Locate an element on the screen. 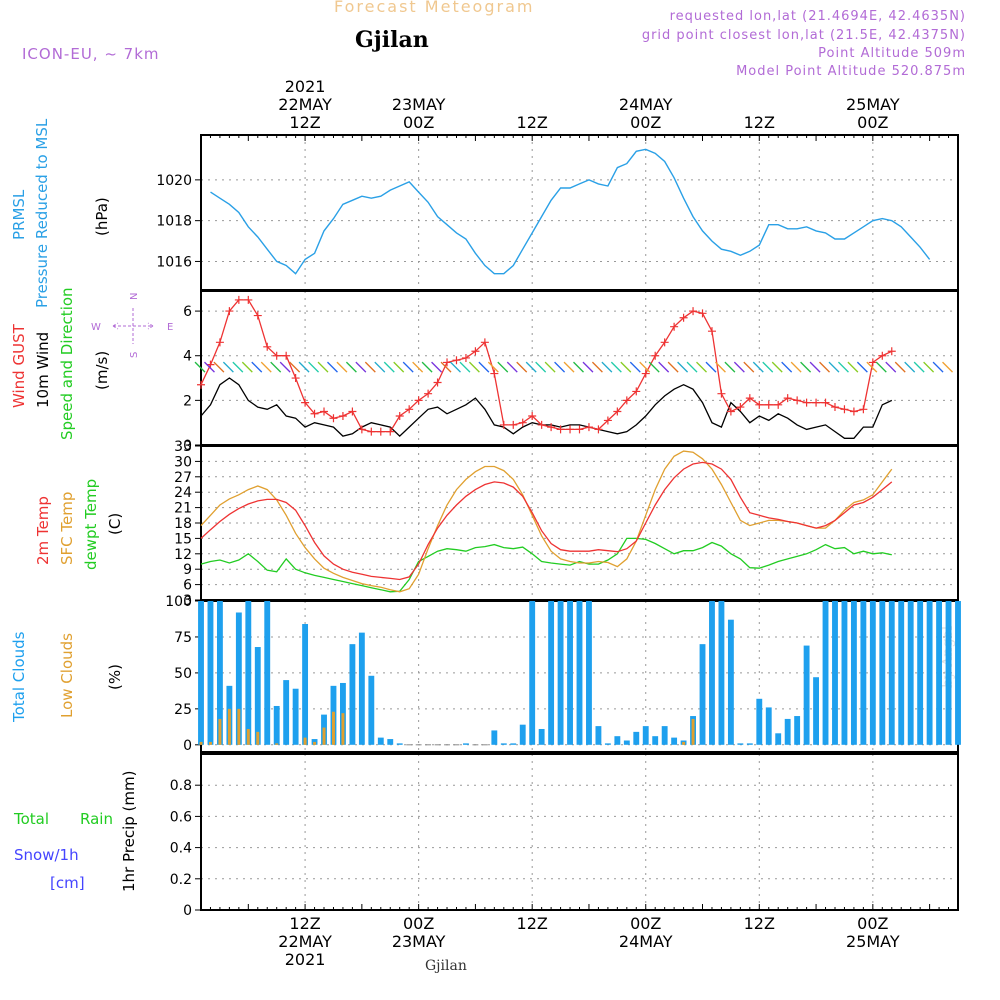 The image size is (1000, 1000). y-tick-label: 100 is located at coordinates (178, 602).